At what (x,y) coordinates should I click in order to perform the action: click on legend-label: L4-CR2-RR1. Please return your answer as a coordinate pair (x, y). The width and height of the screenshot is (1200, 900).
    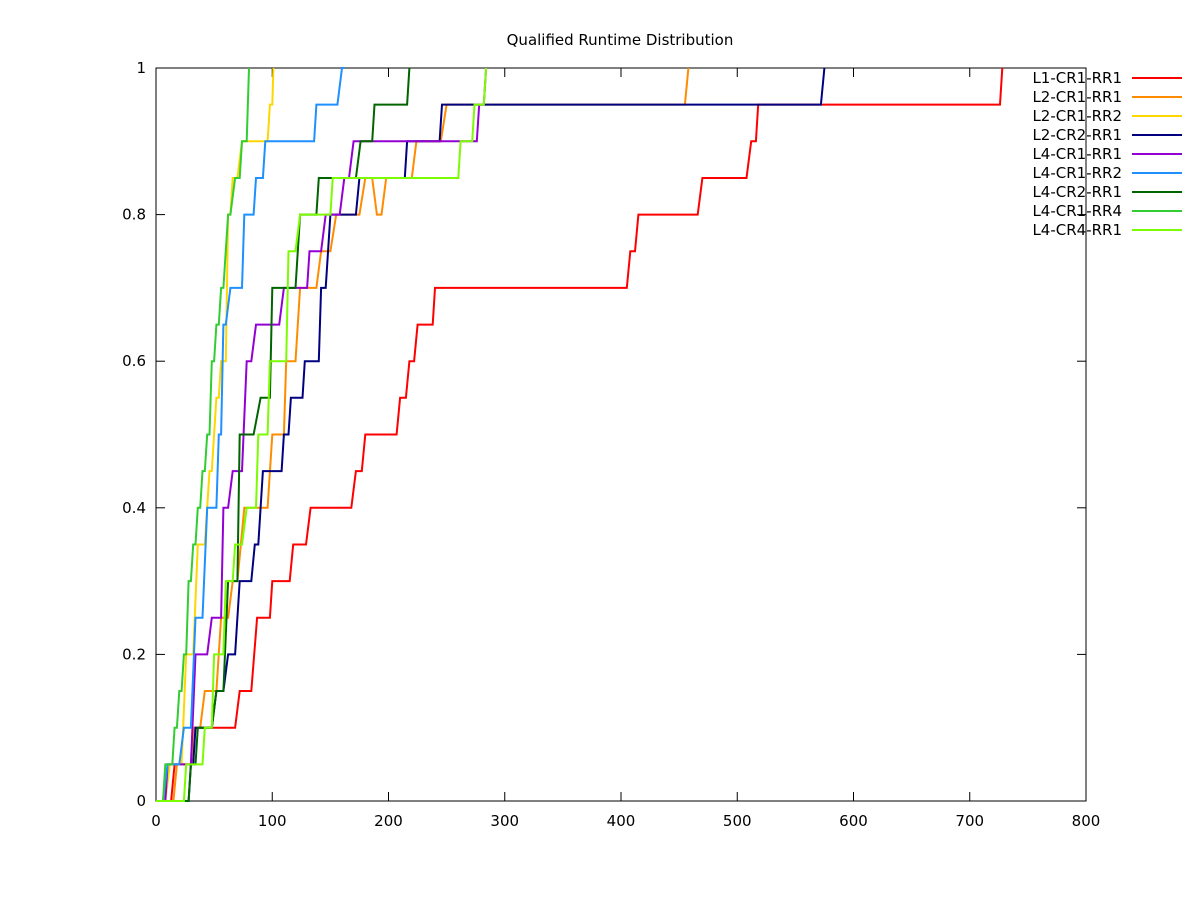
    Looking at the image, I should click on (1077, 192).